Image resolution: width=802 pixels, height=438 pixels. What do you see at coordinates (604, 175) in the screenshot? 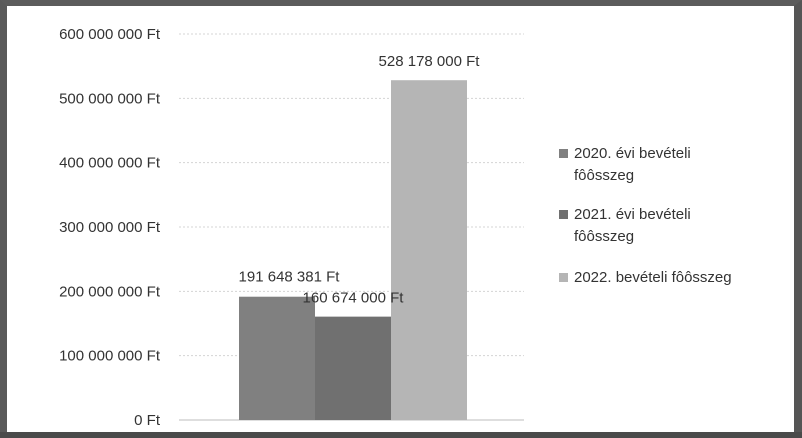
I see `legend-label-1: fôôsszeg` at bounding box center [604, 175].